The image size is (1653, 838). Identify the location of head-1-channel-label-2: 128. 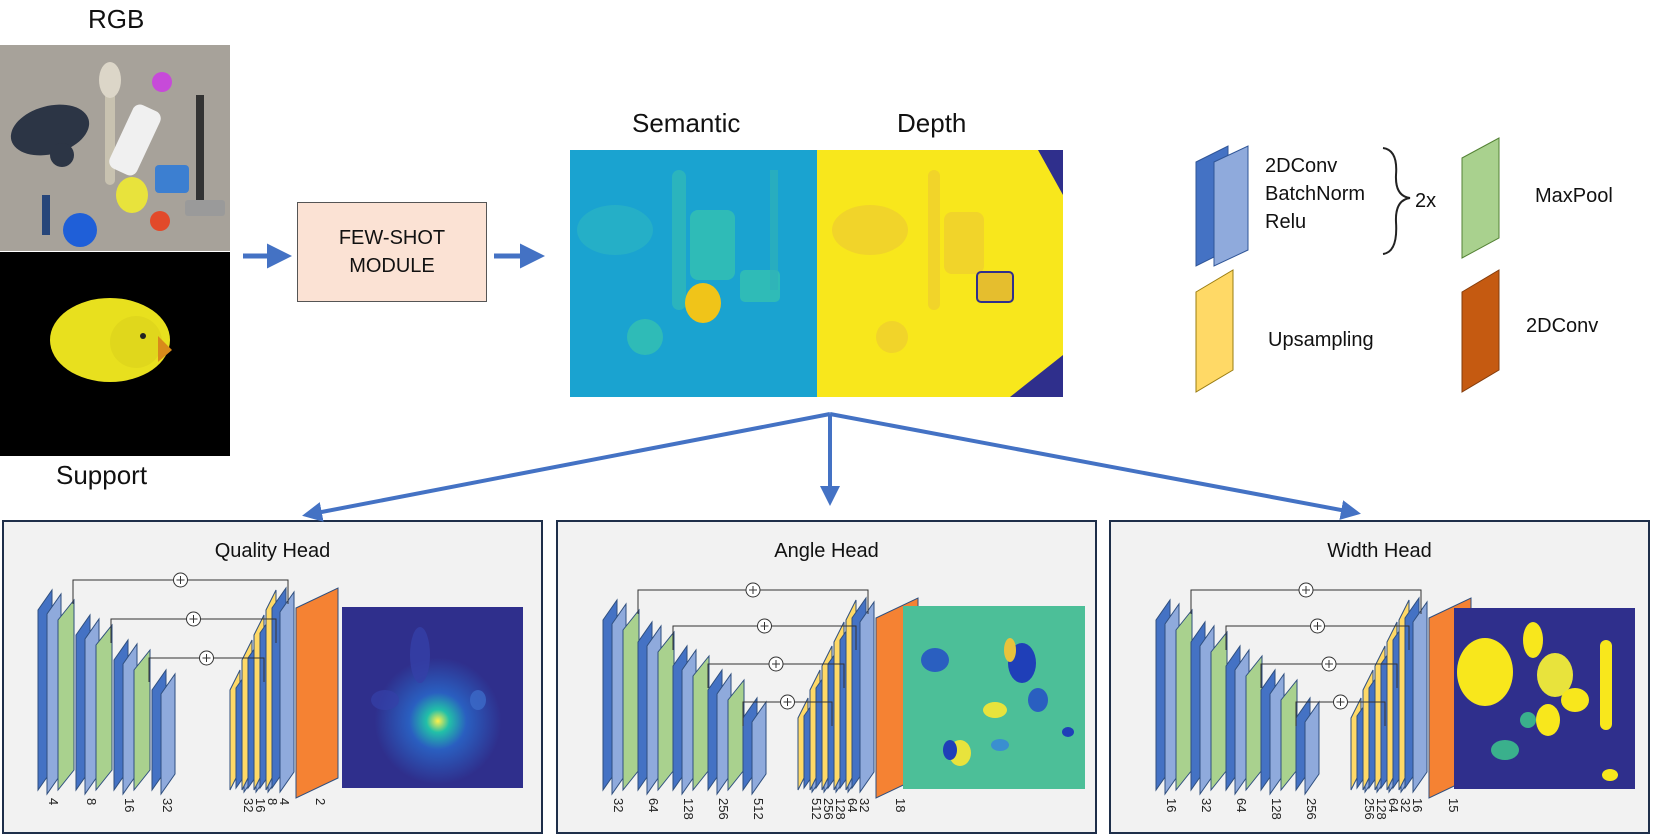
(688, 809).